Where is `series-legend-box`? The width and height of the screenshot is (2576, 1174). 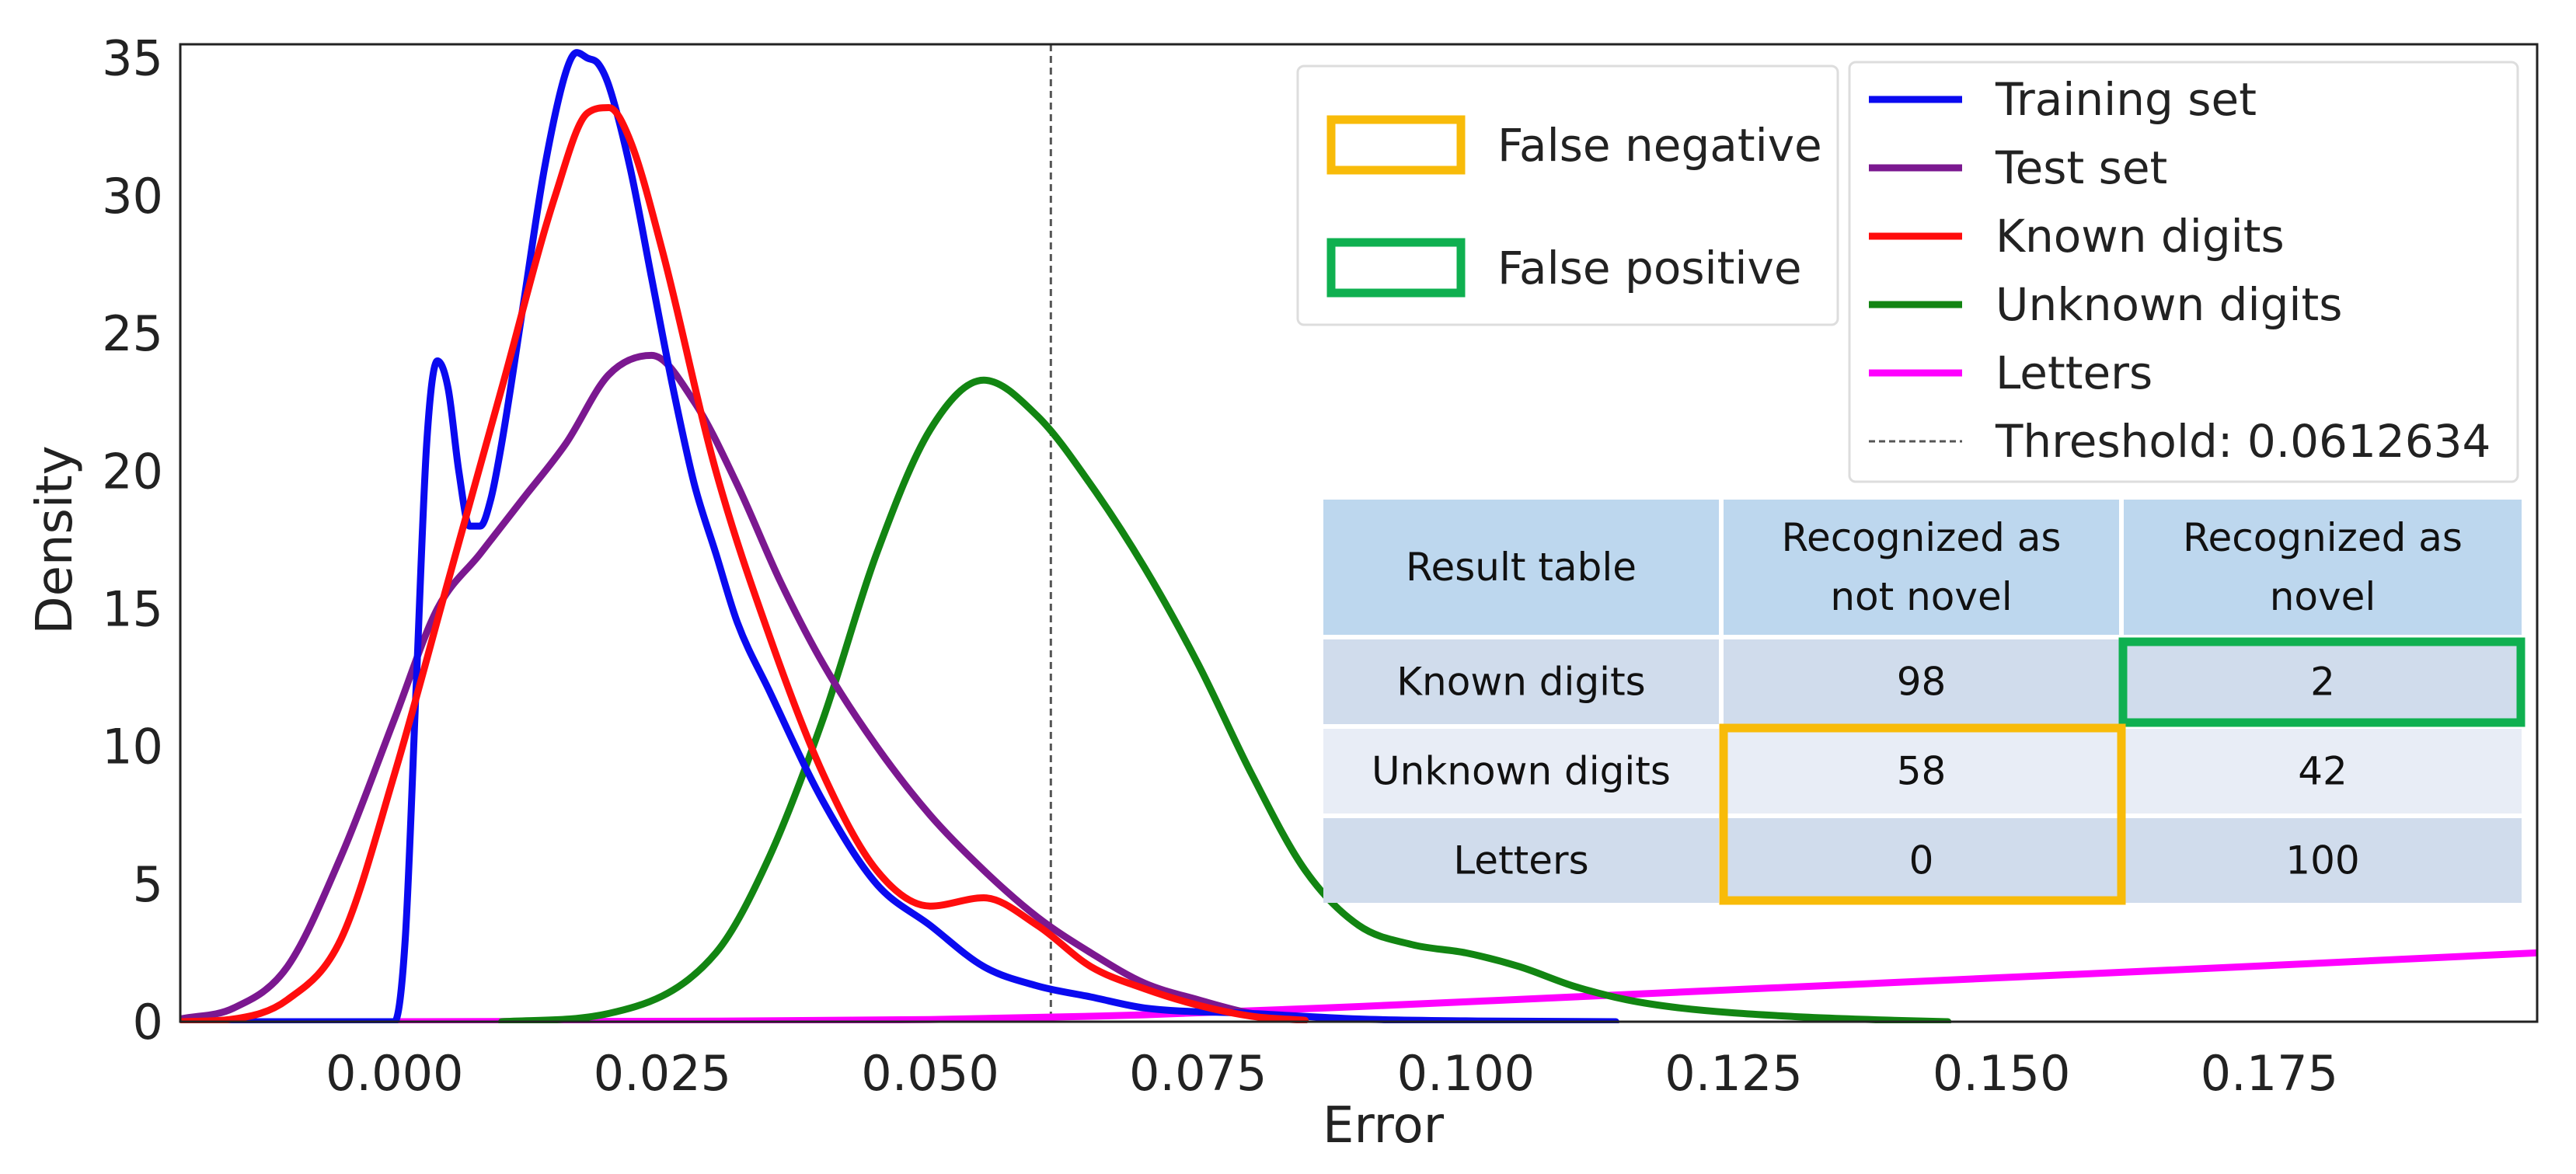 series-legend-box is located at coordinates (2183, 272).